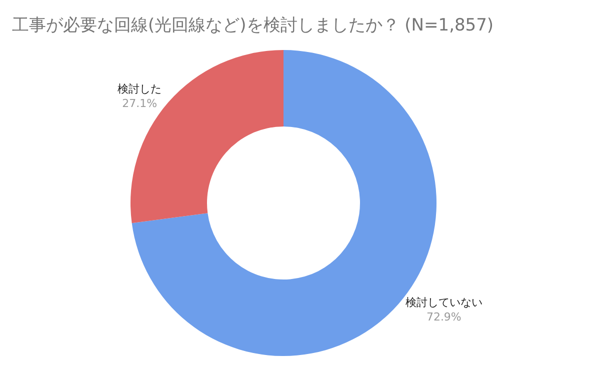  What do you see at coordinates (140, 103) in the screenshot?
I see `data-label: 27.1%` at bounding box center [140, 103].